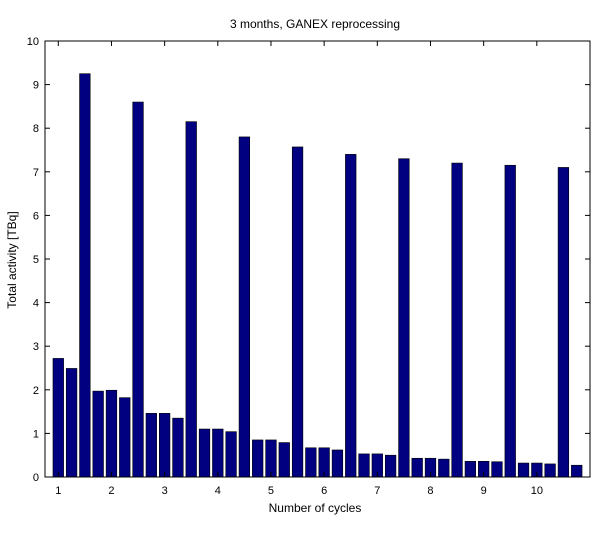 This screenshot has width=595, height=535. What do you see at coordinates (36, 216) in the screenshot?
I see `y-tick-label: 6` at bounding box center [36, 216].